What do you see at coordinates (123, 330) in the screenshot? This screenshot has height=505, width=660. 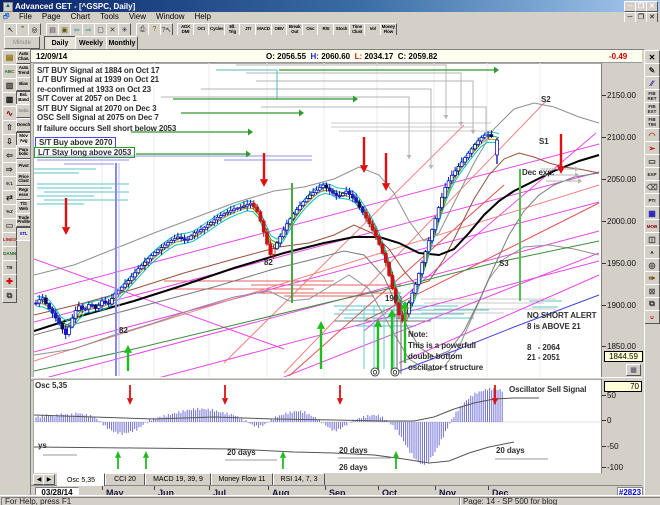 I see `label-82-april: 82` at bounding box center [123, 330].